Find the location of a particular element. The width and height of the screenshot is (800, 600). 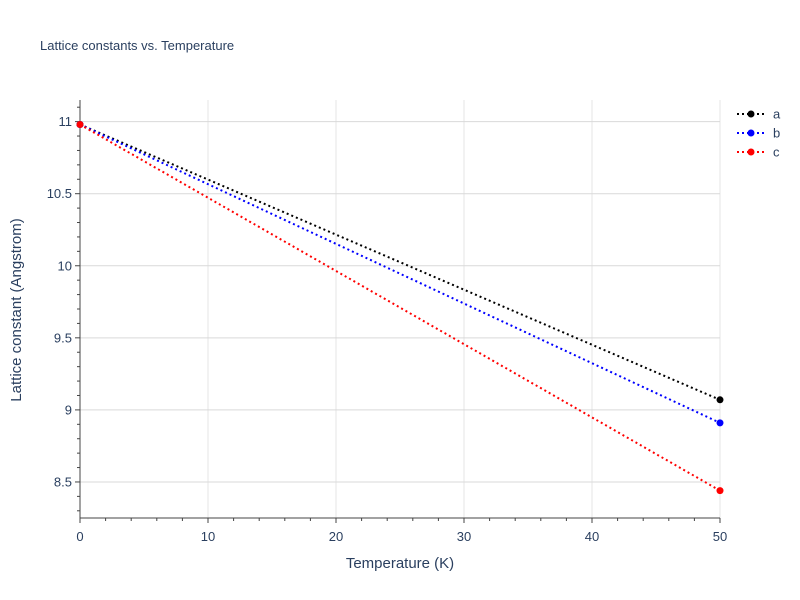

y-tick-label: 9 is located at coordinates (68, 409).